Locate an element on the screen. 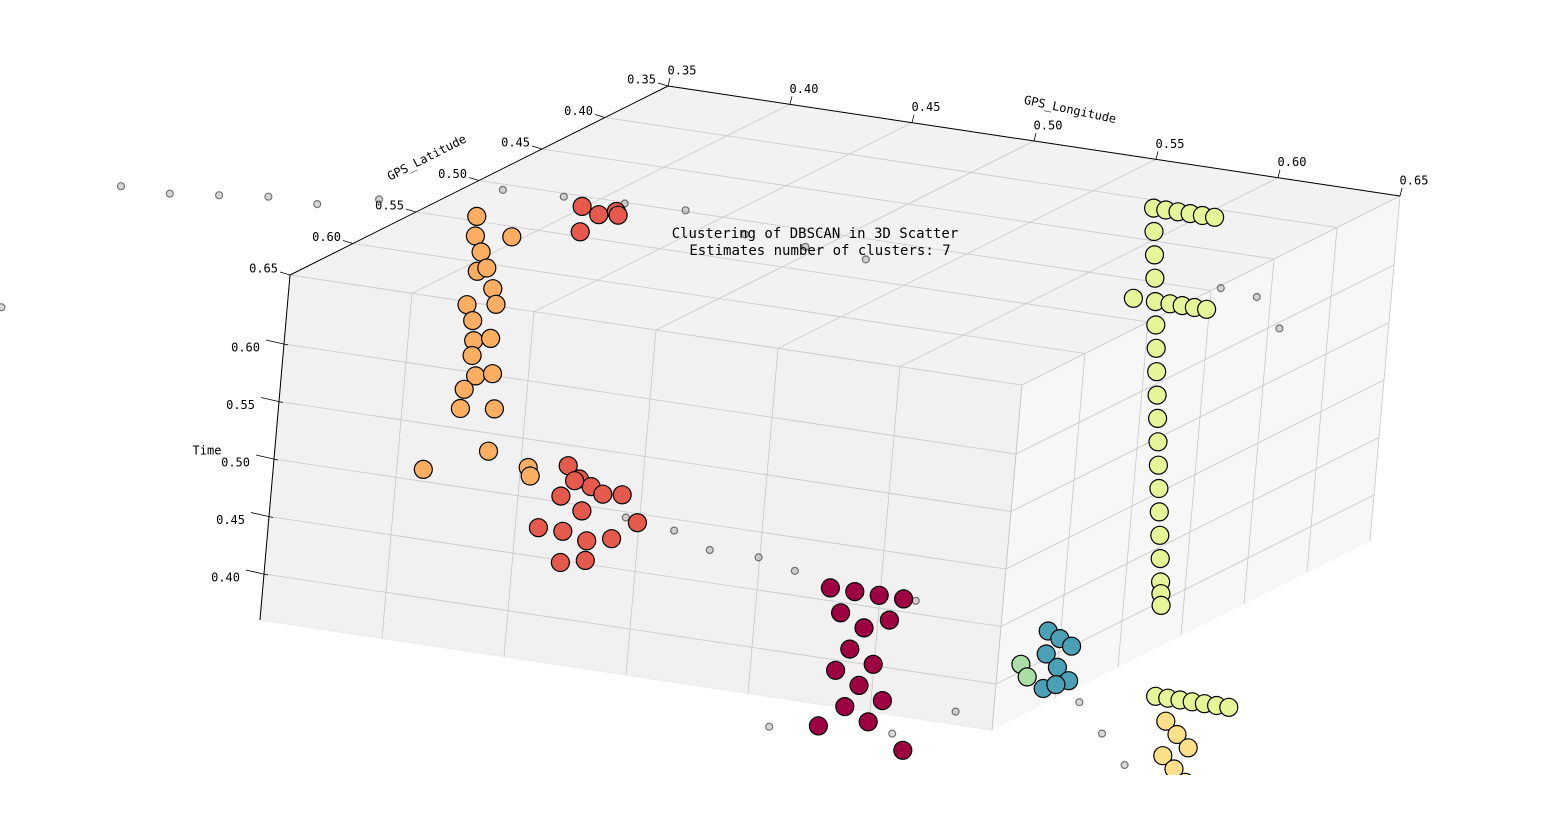  y-tick-label: 0.35 is located at coordinates (641, 80).